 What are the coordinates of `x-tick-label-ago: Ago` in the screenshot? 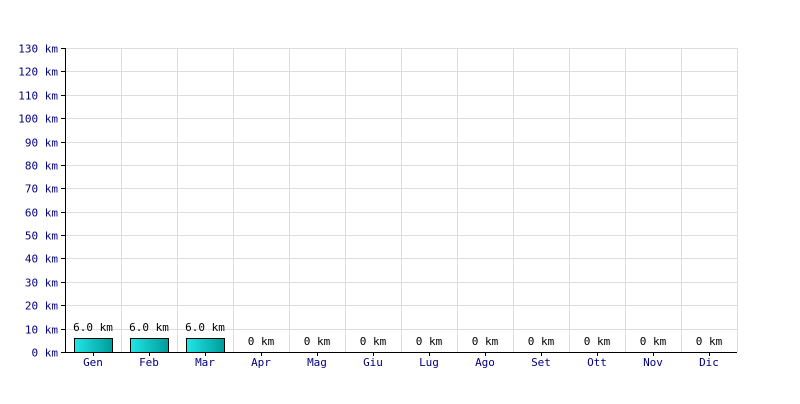 It's located at (485, 362).